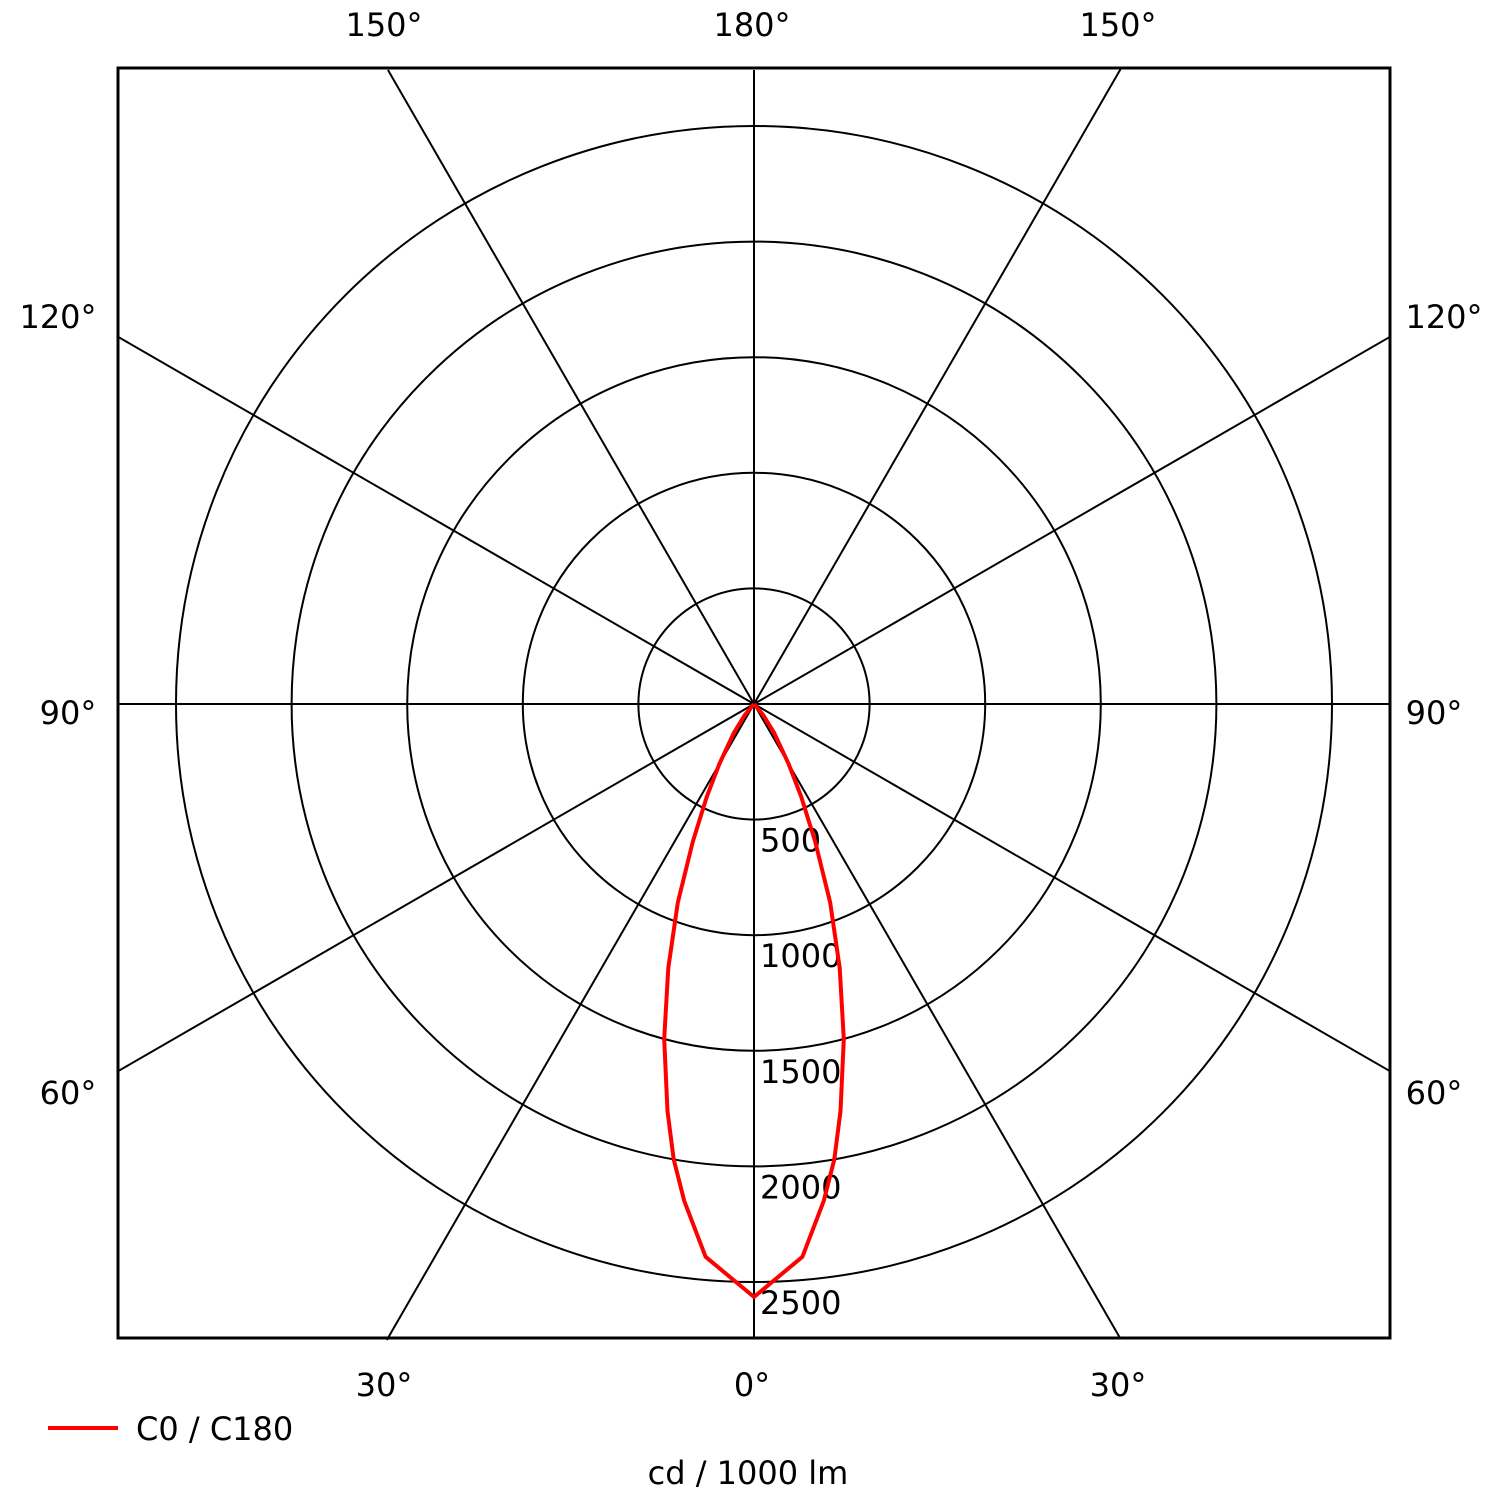  Describe the element at coordinates (751, 25) in the screenshot. I see `angle-label-top-center: 180°` at that location.